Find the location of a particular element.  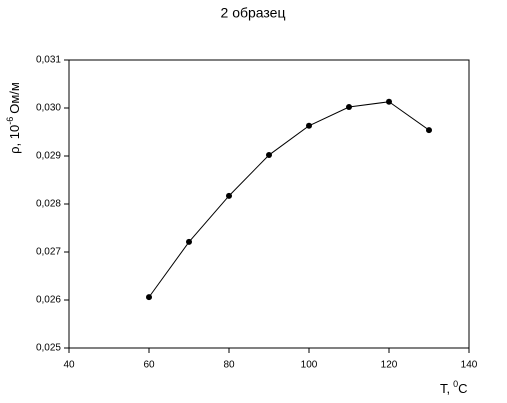

x-axis-label: T, 0C is located at coordinates (454, 387).